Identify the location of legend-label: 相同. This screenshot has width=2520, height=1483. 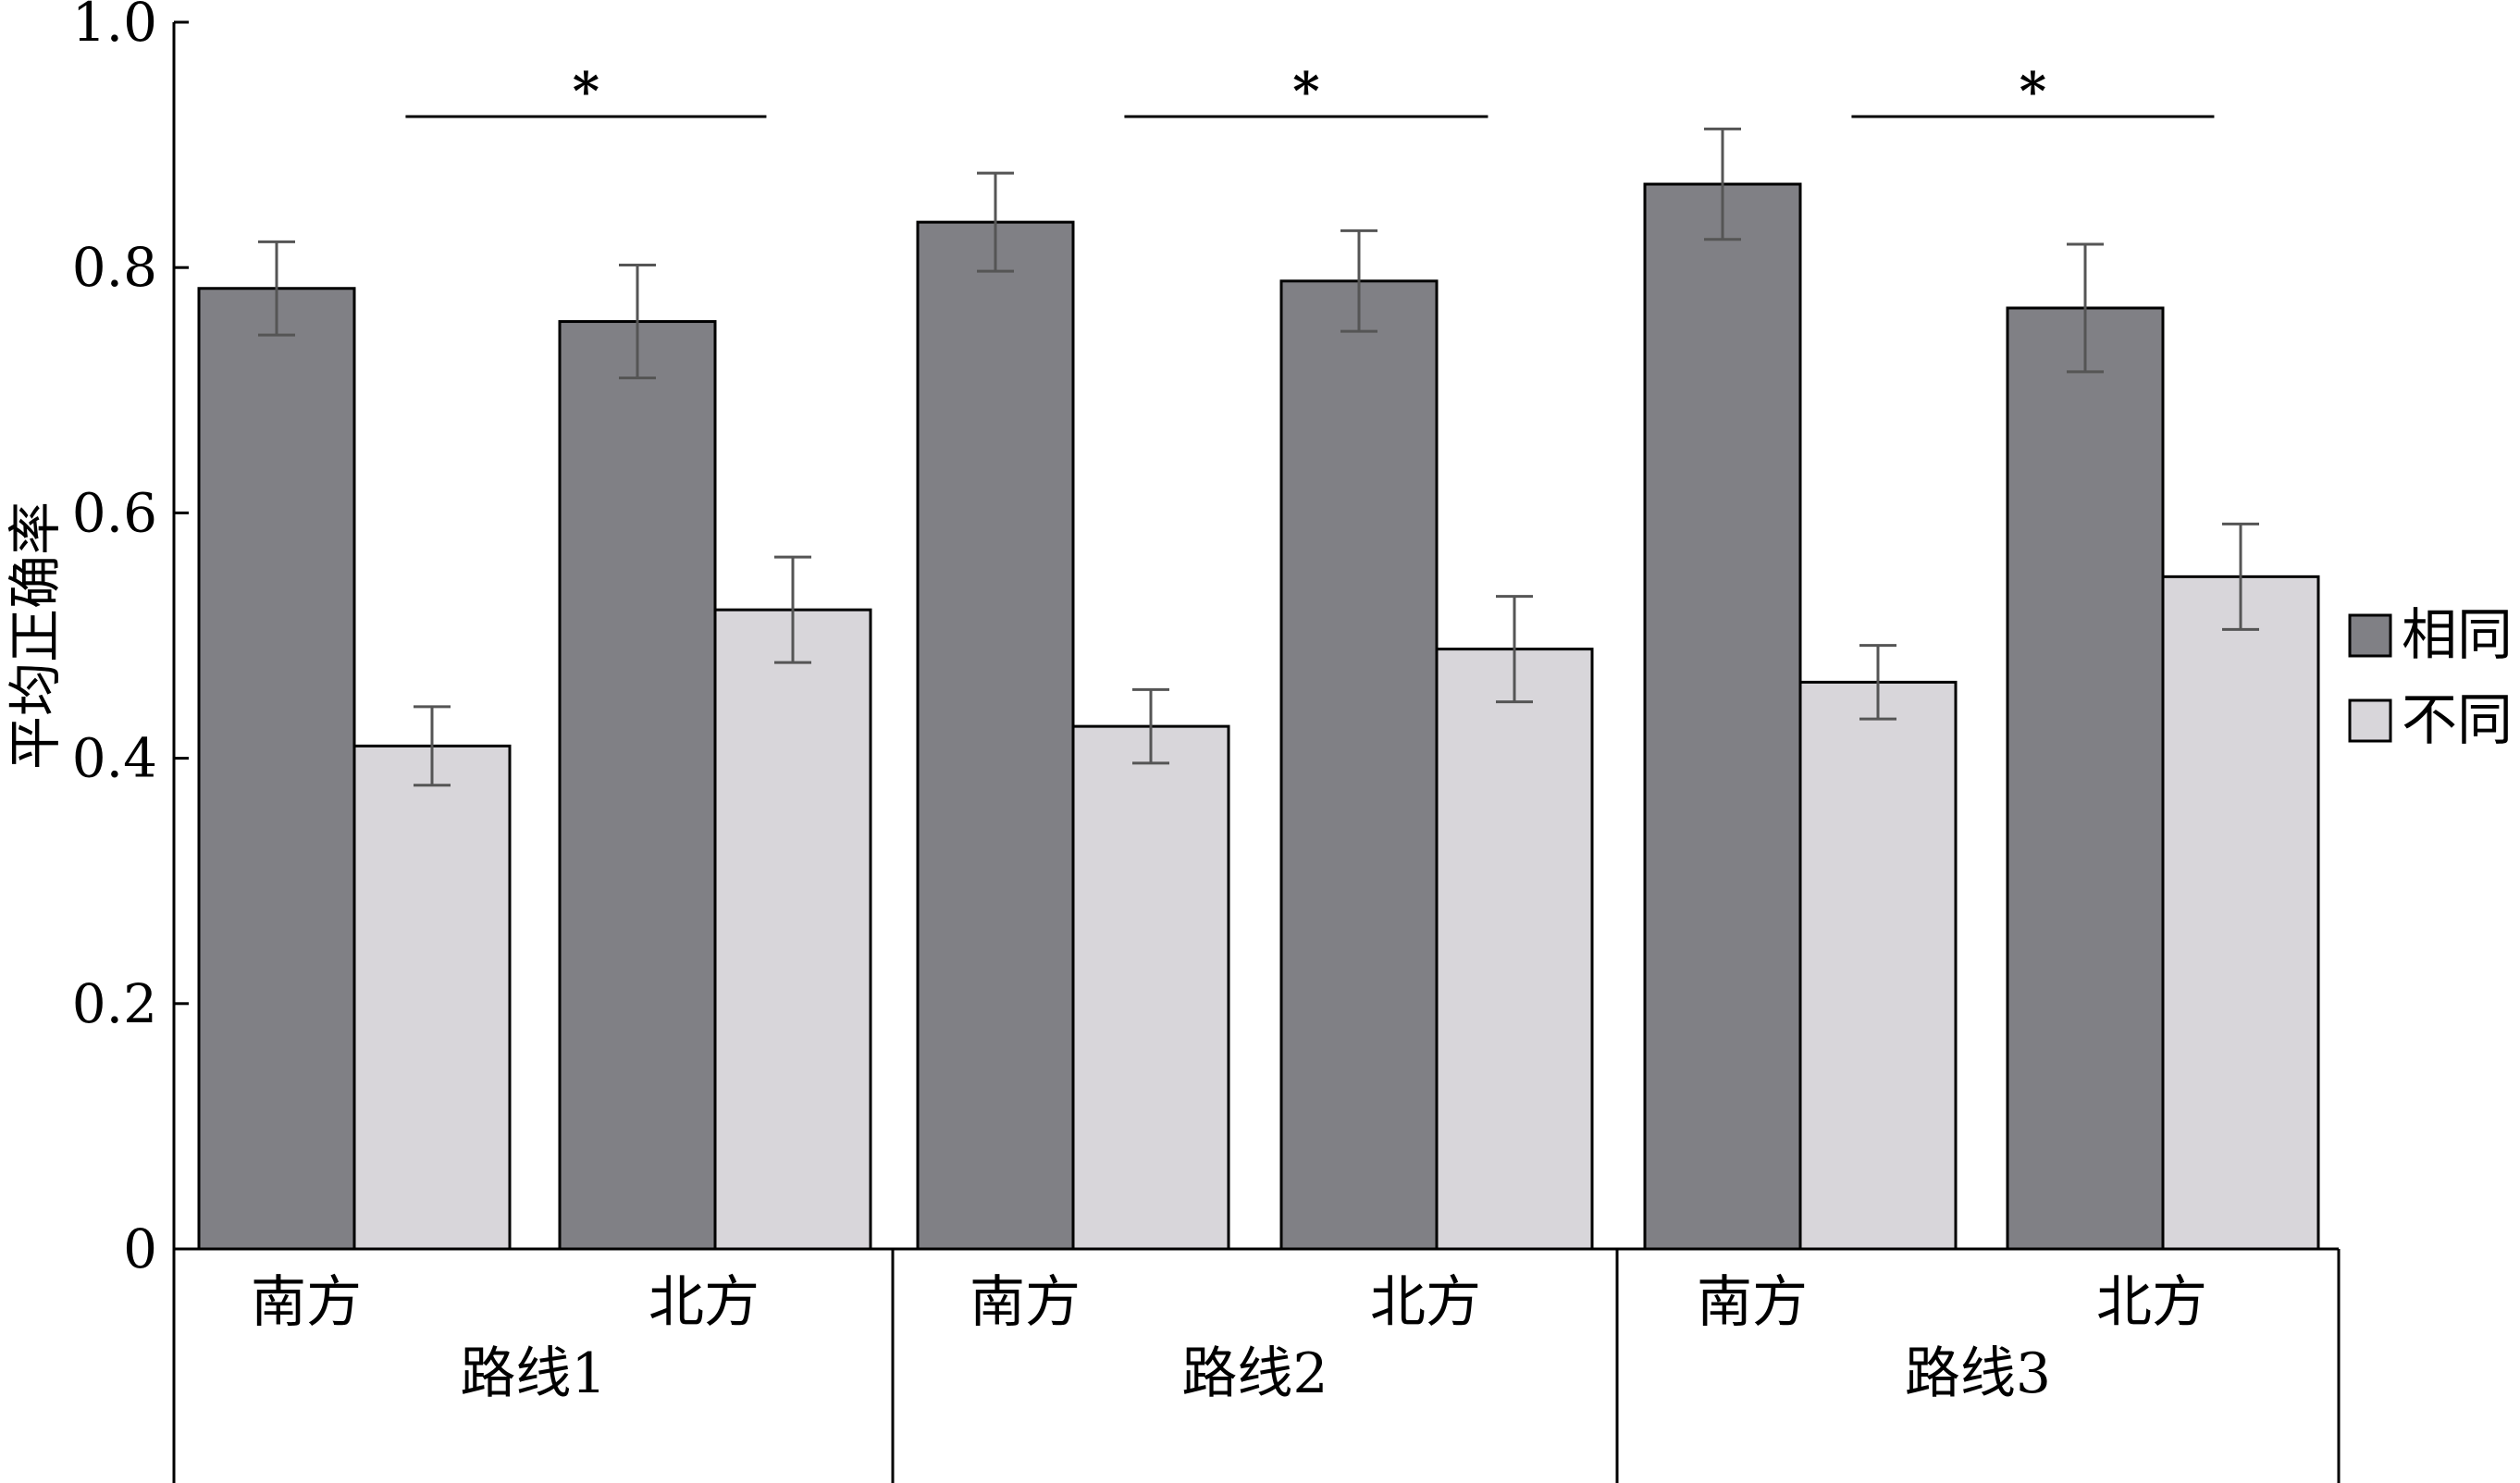
(2457, 635).